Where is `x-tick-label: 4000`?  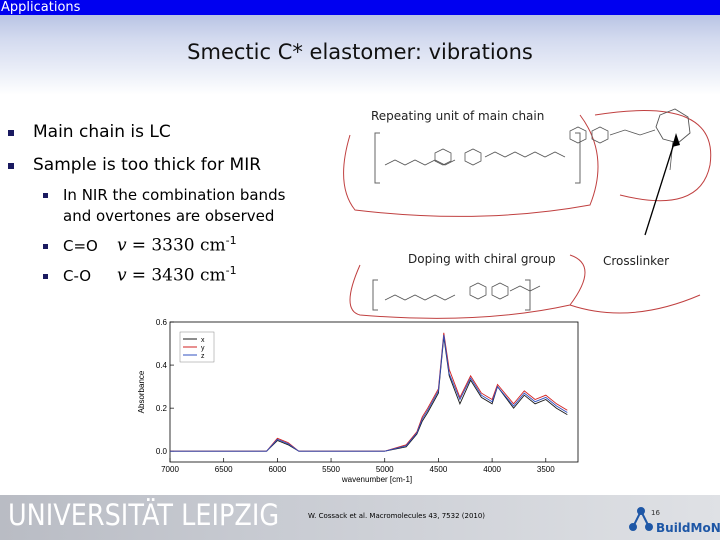
x-tick-label: 4000 is located at coordinates (492, 469).